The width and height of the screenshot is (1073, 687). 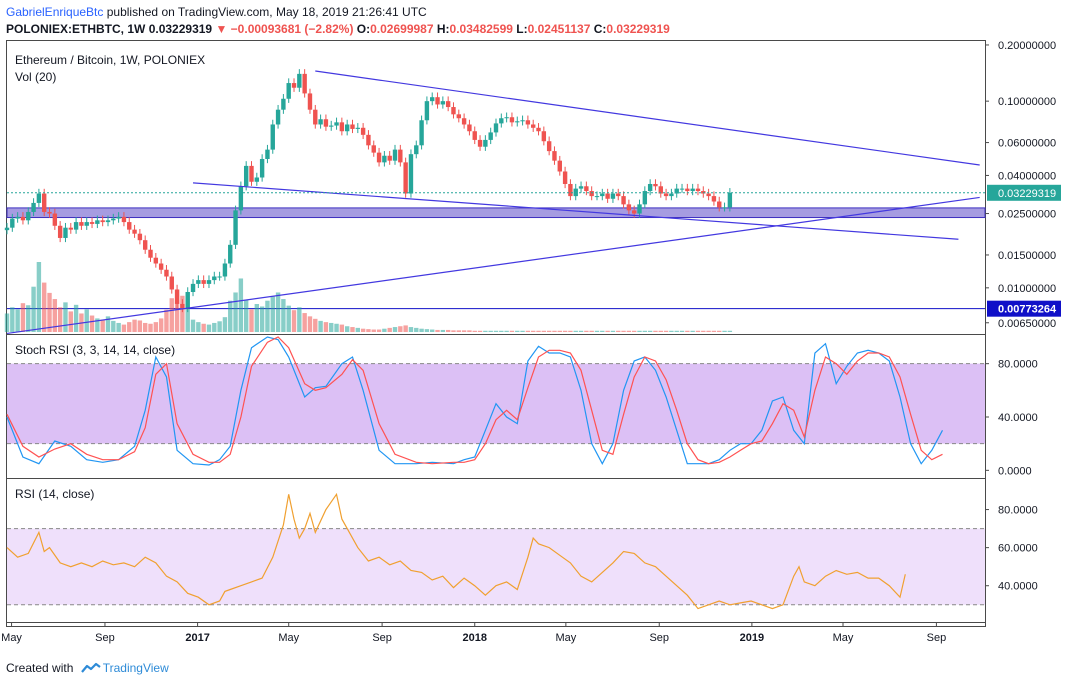 I want to click on rsi-pane-title: RSI (14, close), so click(x=55, y=494).